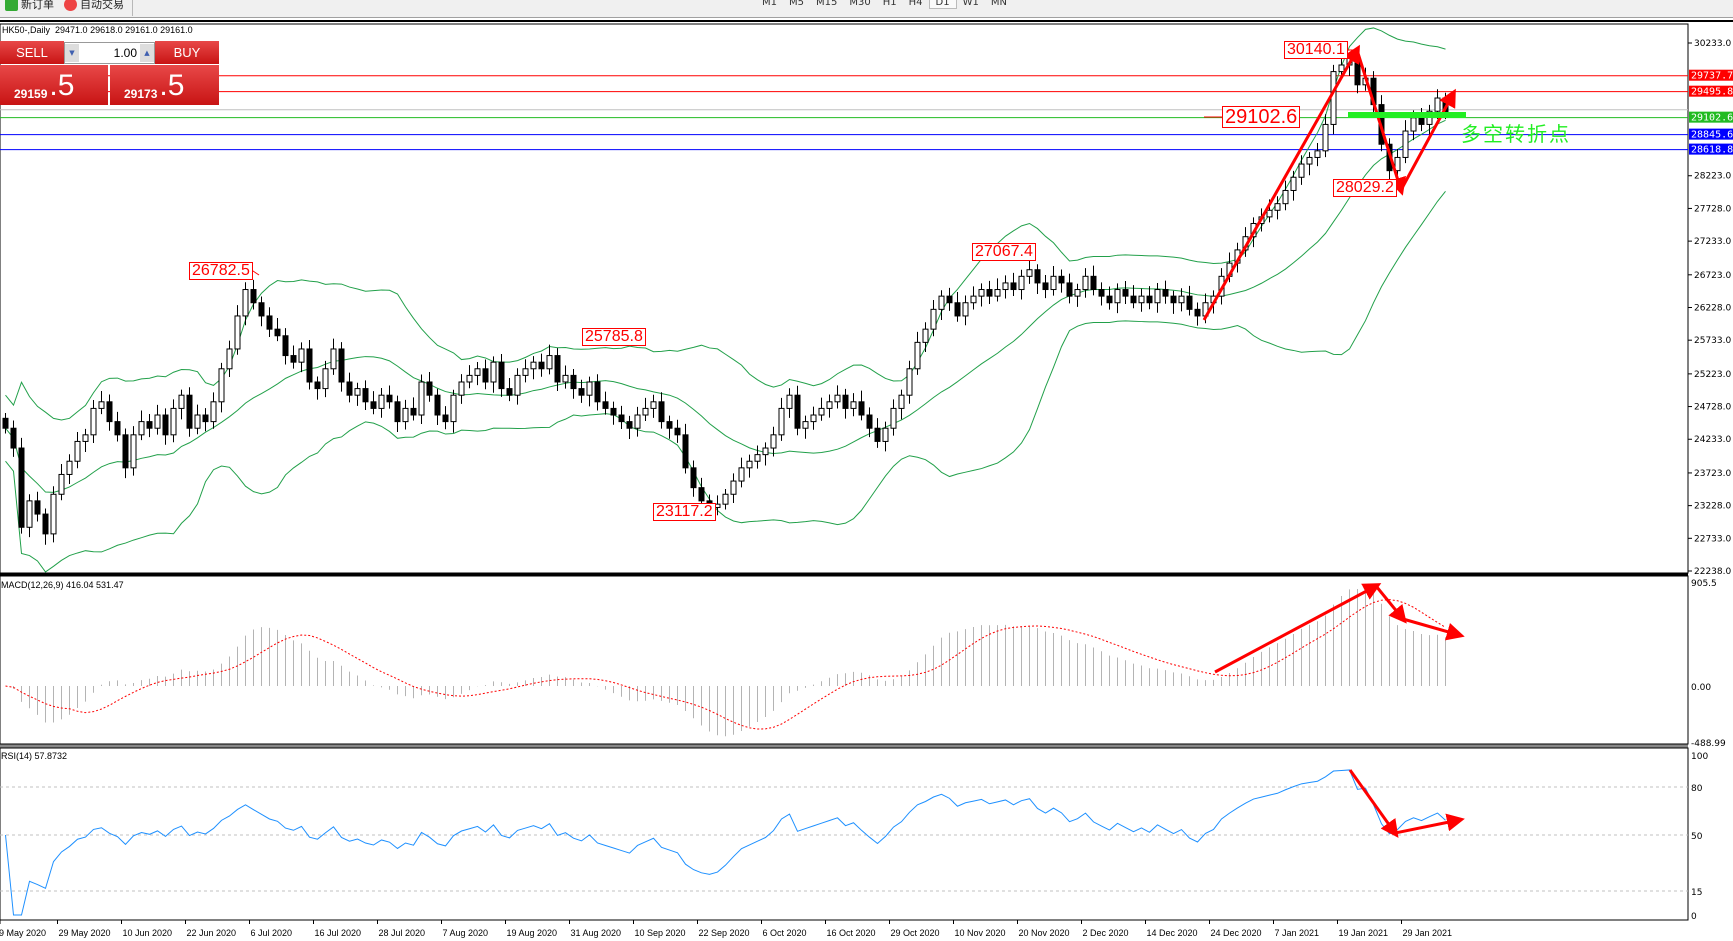  Describe the element at coordinates (72, 53) in the screenshot. I see `lot-decrease-button: ▼` at that location.